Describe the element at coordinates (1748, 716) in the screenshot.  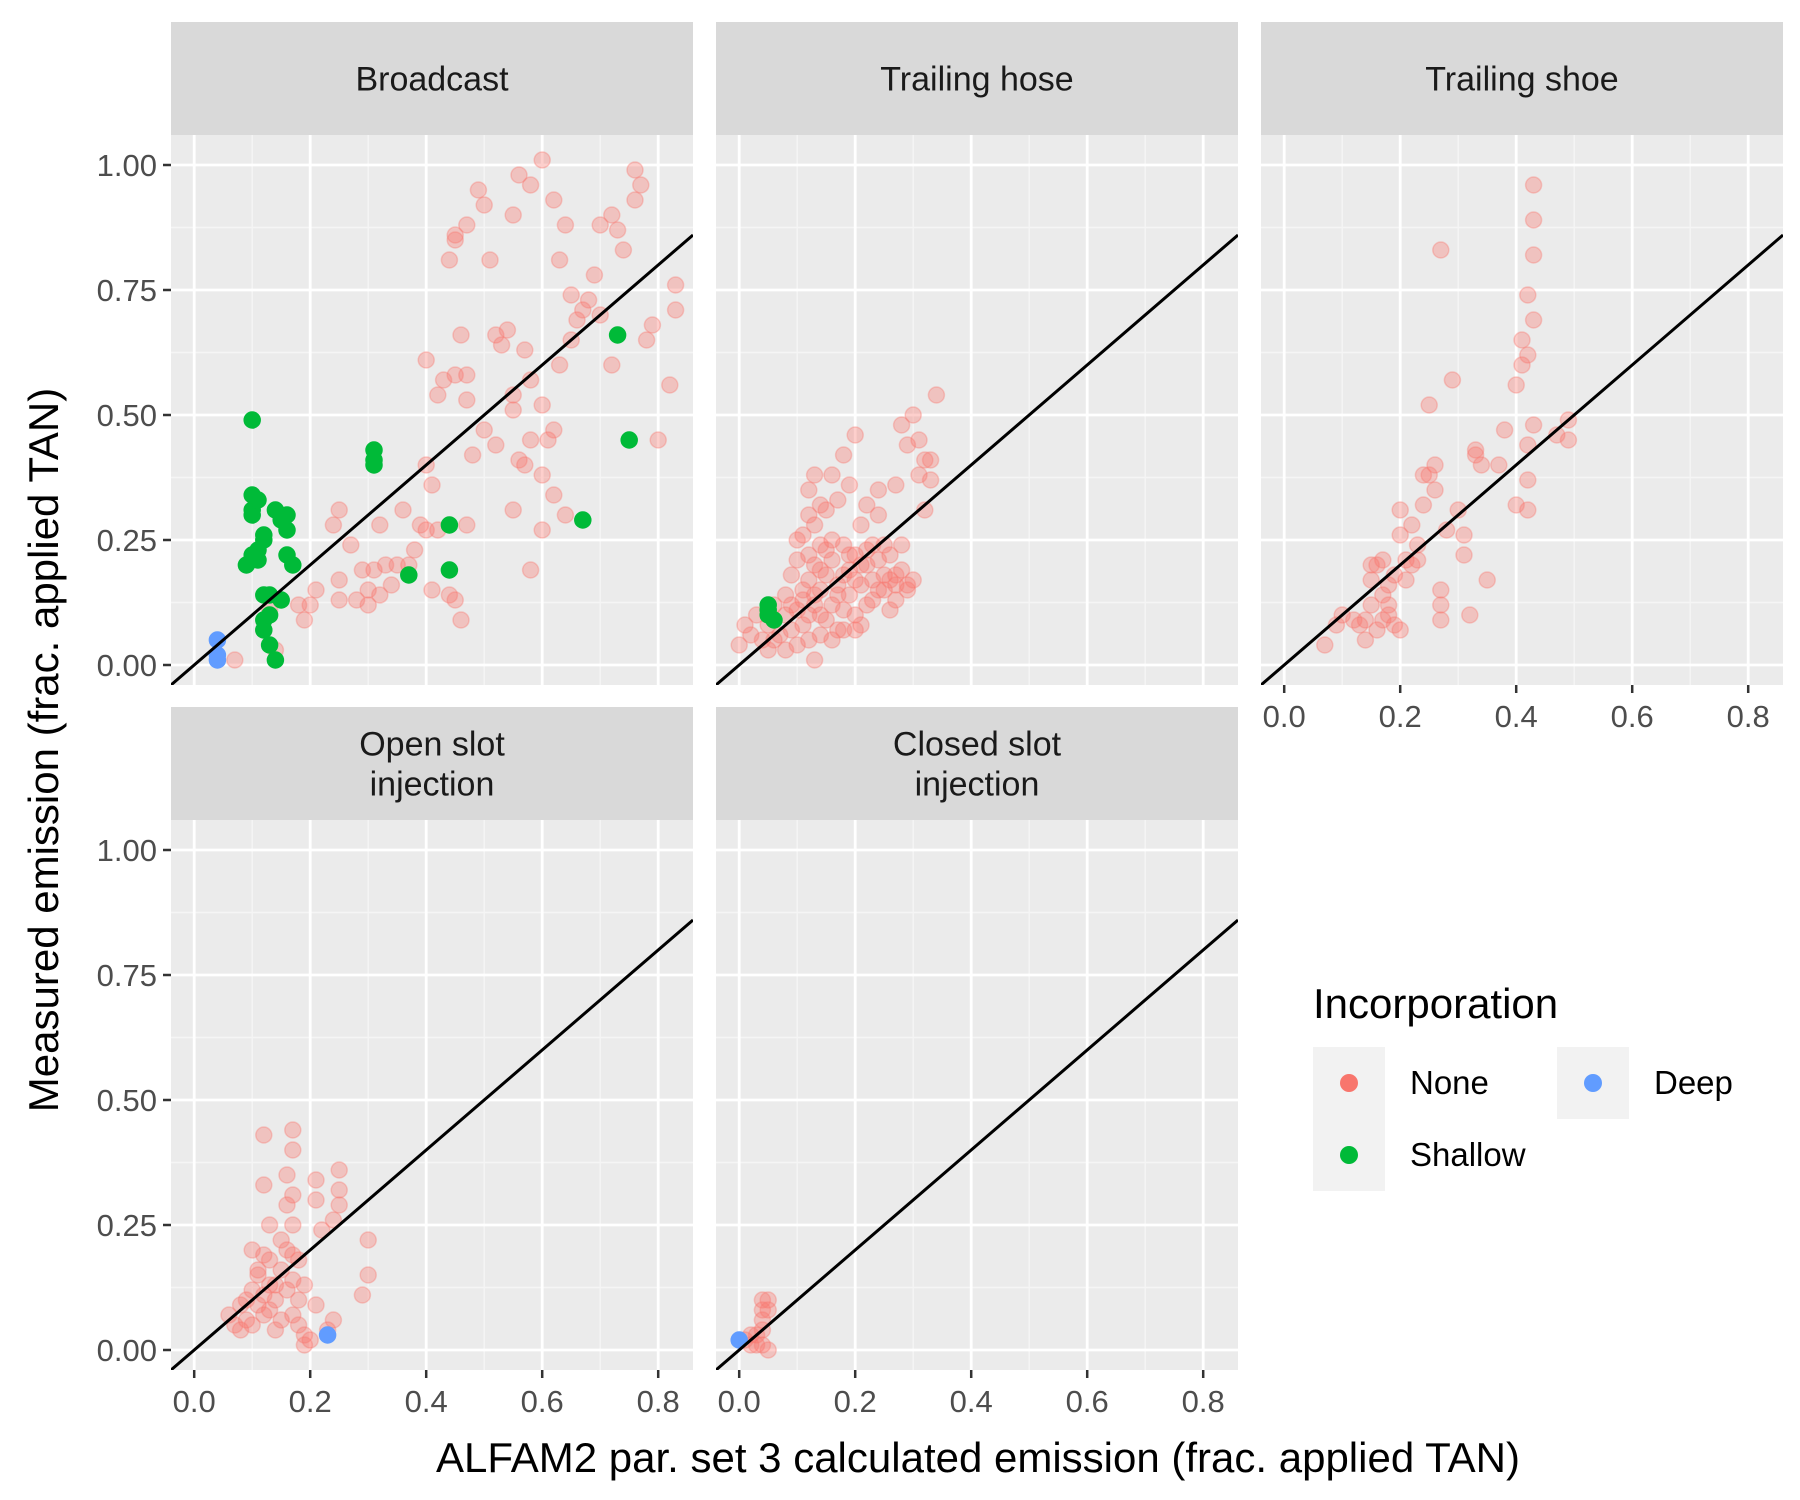
I see `x-tick-label: 0.8` at that location.